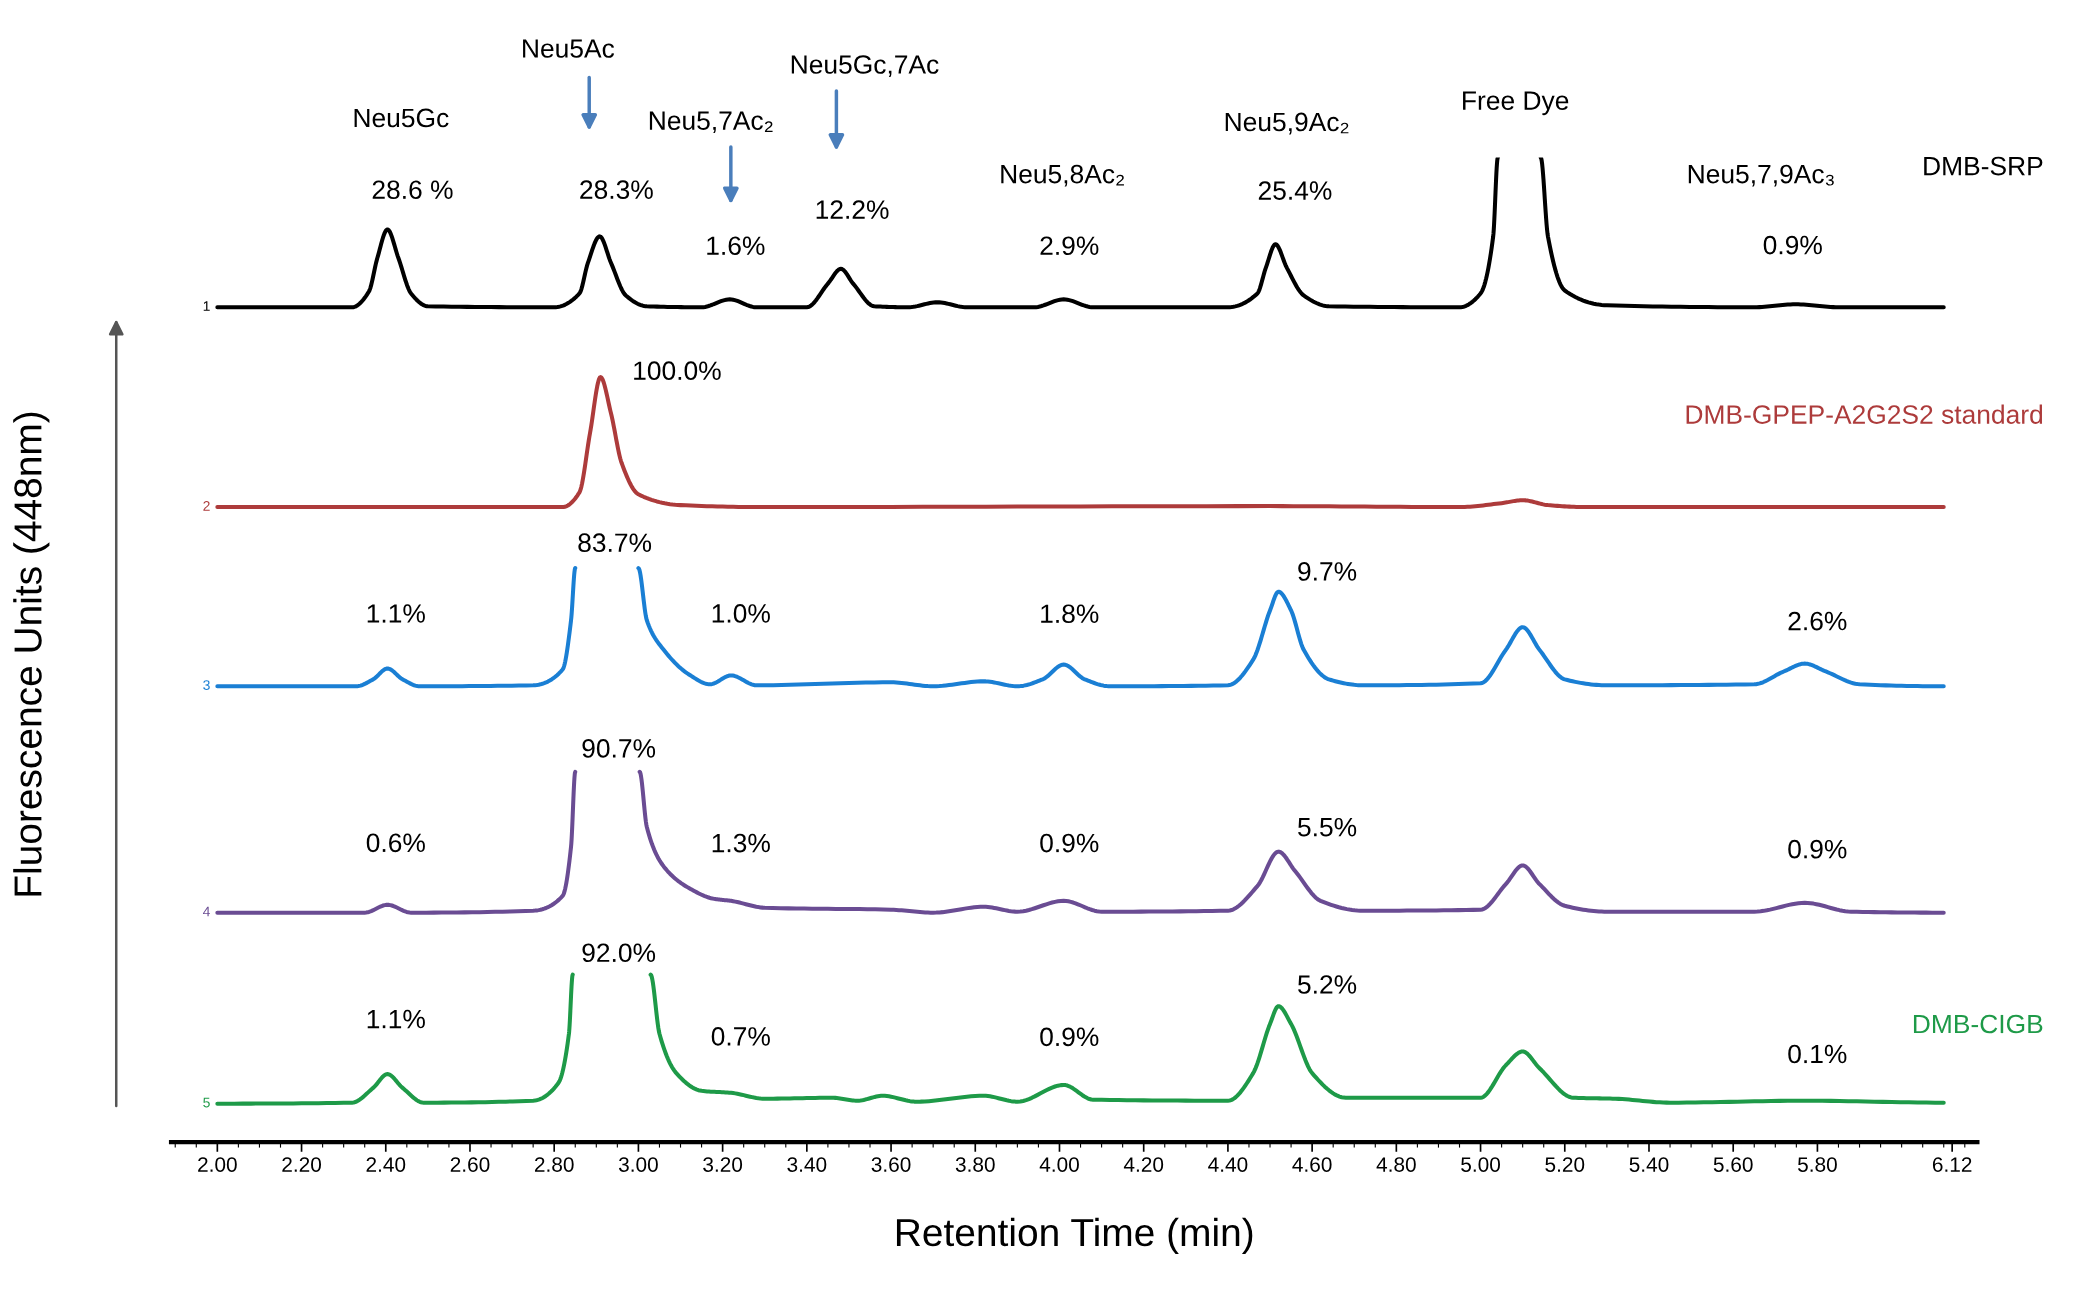 This screenshot has width=2095, height=1305. Describe the element at coordinates (1327, 984) in the screenshot. I see `annotation: 5.2%` at that location.